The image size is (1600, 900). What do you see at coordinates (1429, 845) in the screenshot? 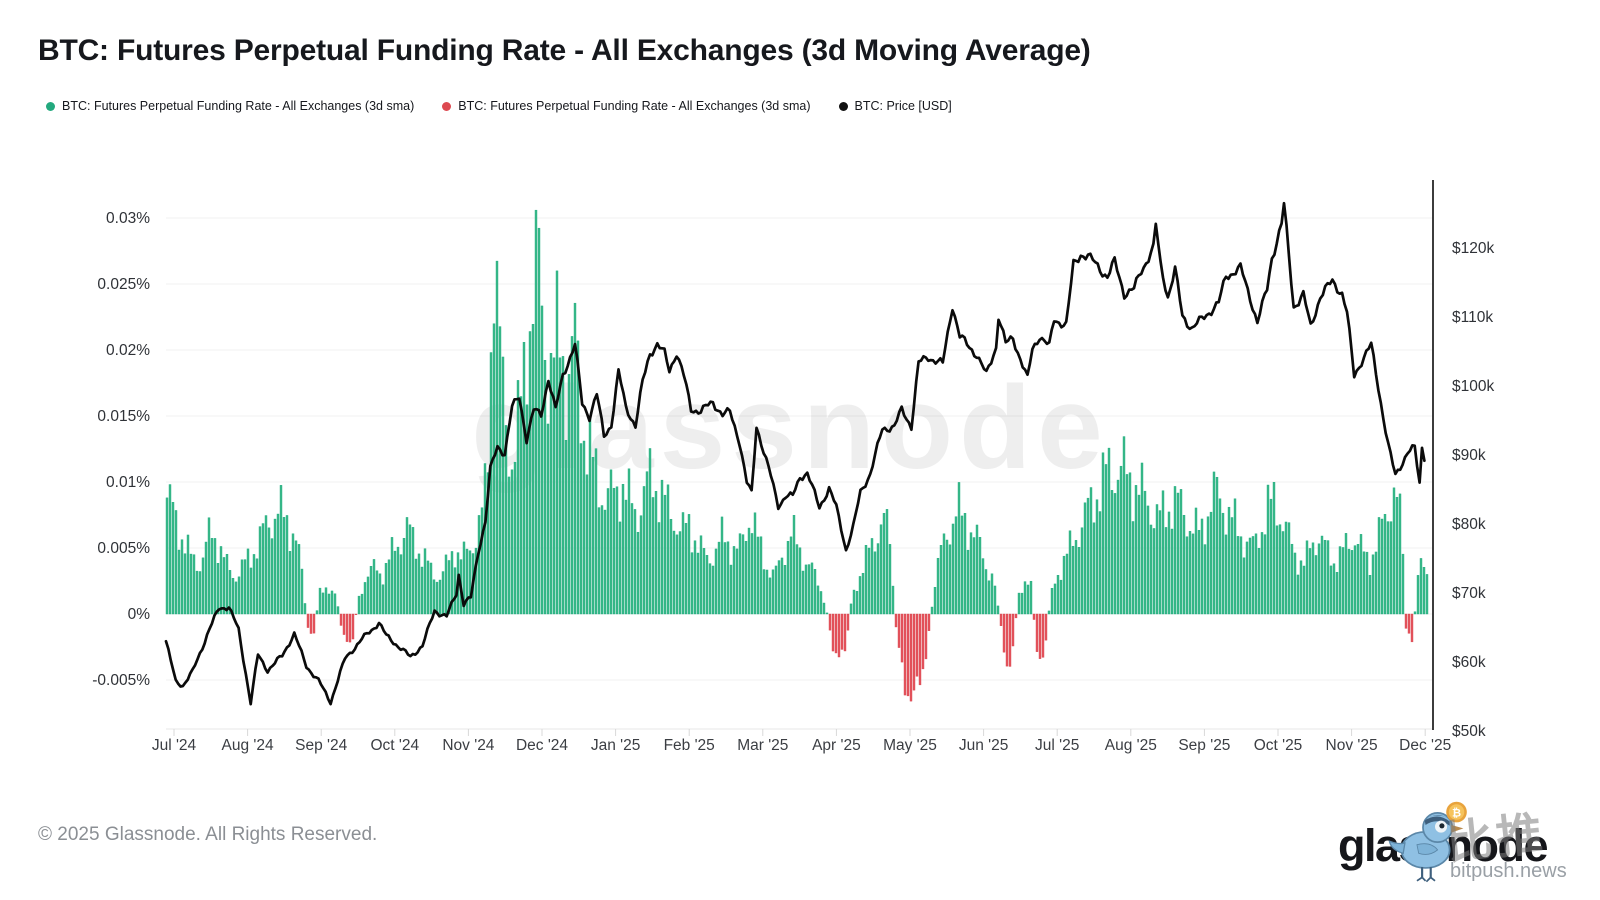
I see `bird-logo-icon: ₿` at bounding box center [1429, 845].